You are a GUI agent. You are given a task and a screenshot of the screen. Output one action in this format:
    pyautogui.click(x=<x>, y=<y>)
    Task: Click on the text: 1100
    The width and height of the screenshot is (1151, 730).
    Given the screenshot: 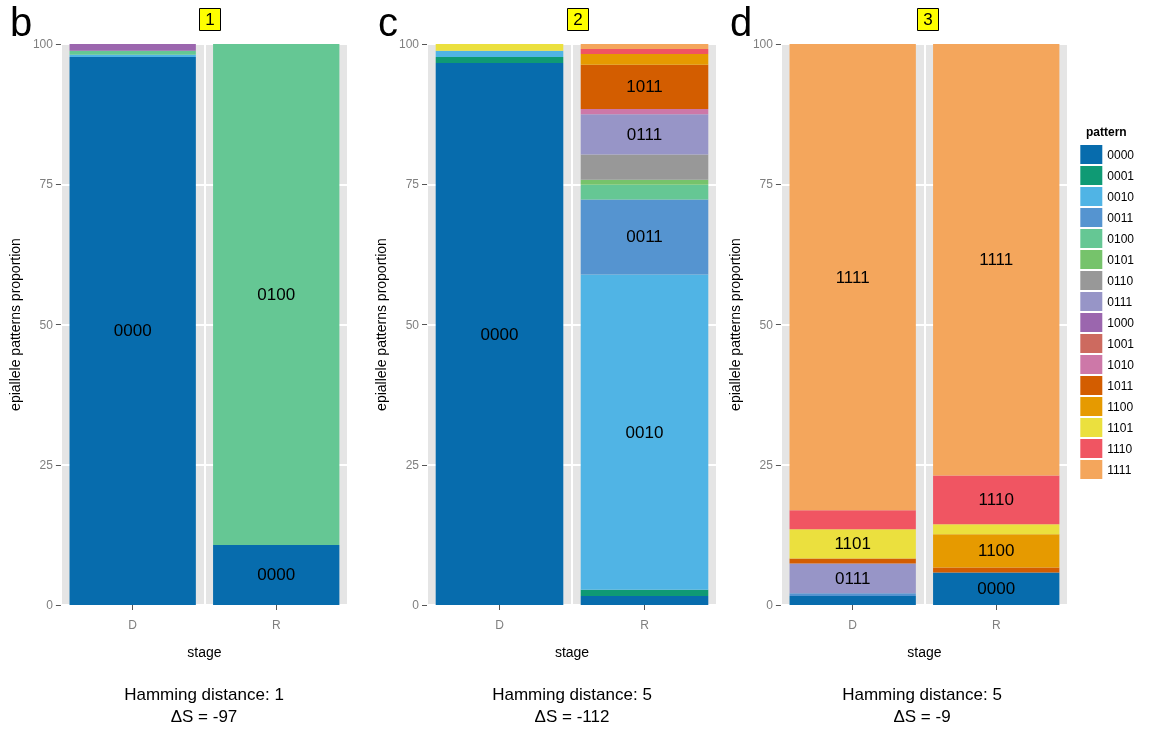 What is the action you would take?
    pyautogui.click(x=996, y=551)
    